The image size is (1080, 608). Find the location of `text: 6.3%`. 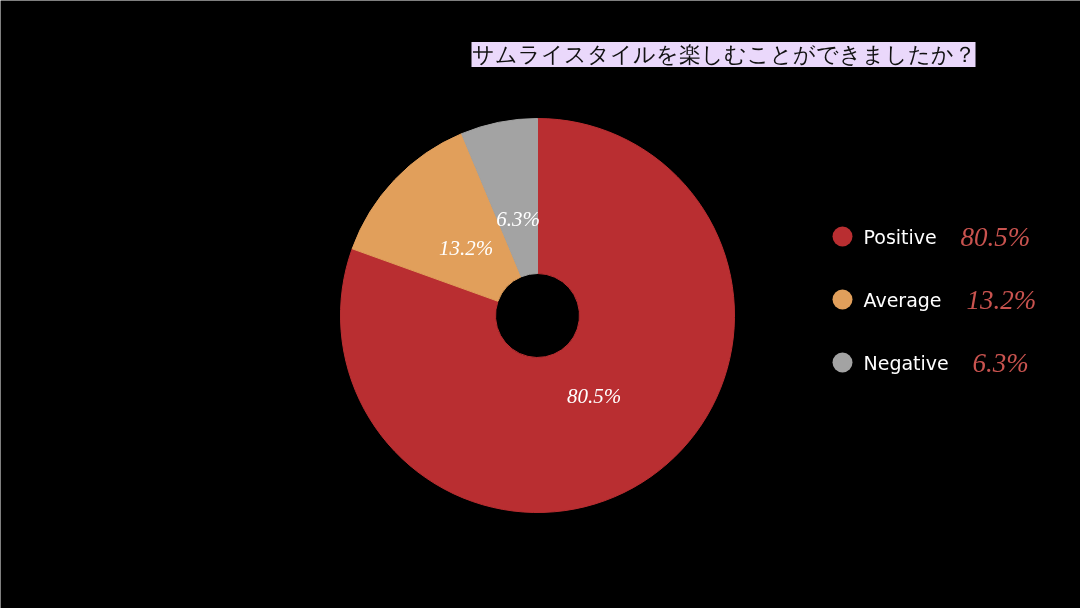

text: 6.3% is located at coordinates (1000, 362).